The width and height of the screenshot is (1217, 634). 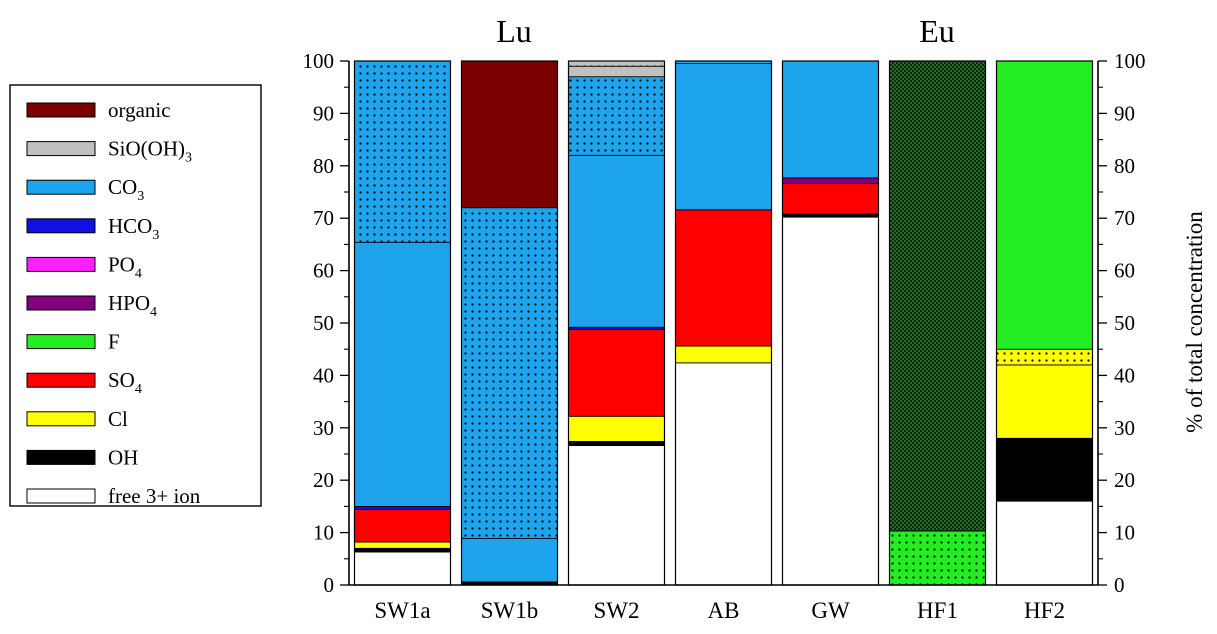 I want to click on bar-segment-sw1b-organic, so click(x=509, y=134).